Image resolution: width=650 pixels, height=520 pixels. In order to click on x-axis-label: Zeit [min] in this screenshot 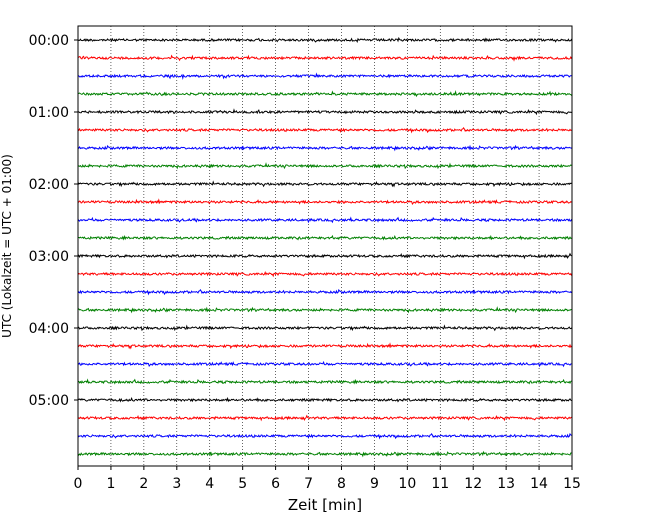, I will do `click(325, 505)`.